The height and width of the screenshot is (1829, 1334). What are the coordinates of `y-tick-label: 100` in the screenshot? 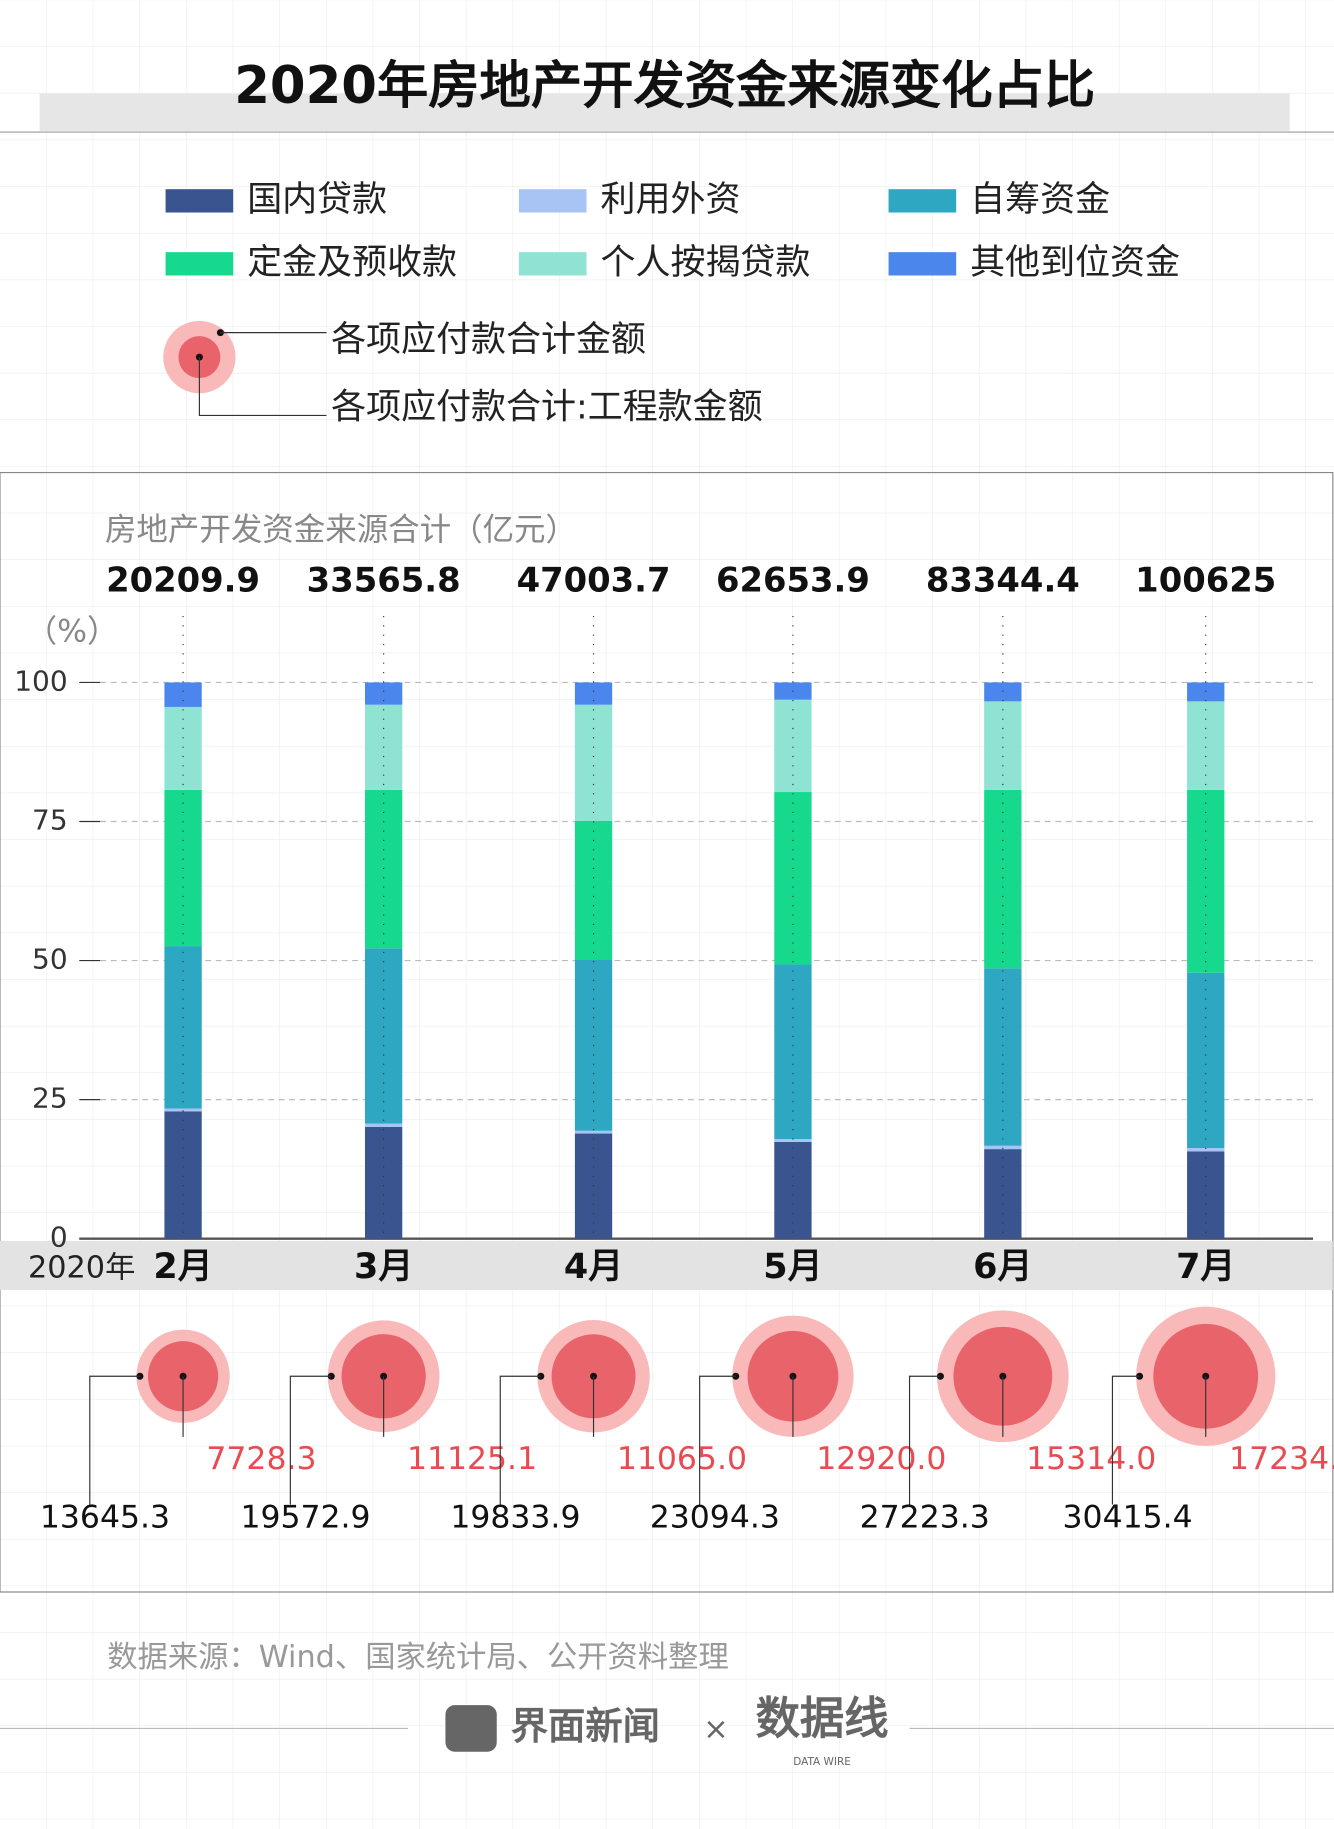 It's located at (40, 680).